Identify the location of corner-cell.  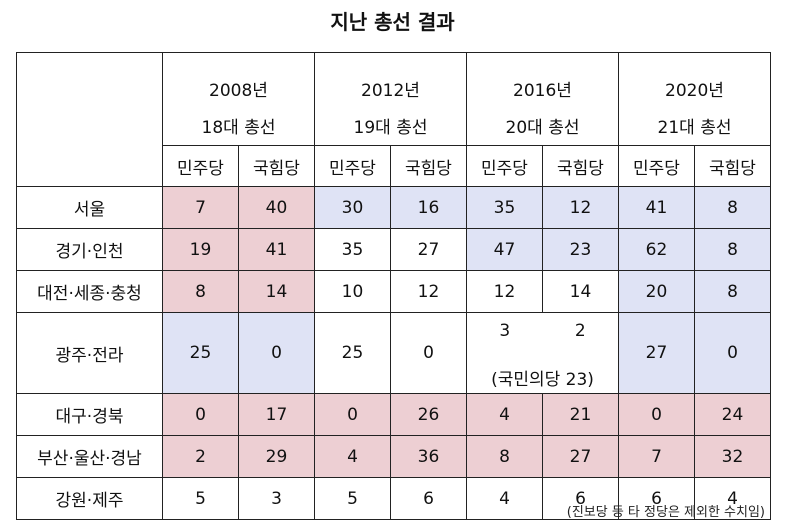
(89, 119).